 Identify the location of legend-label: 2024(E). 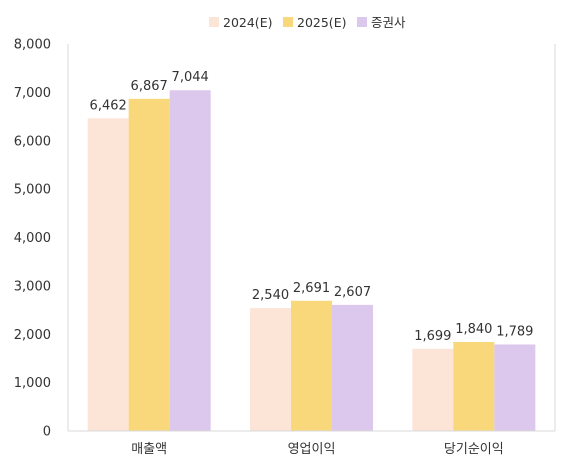
(247, 22).